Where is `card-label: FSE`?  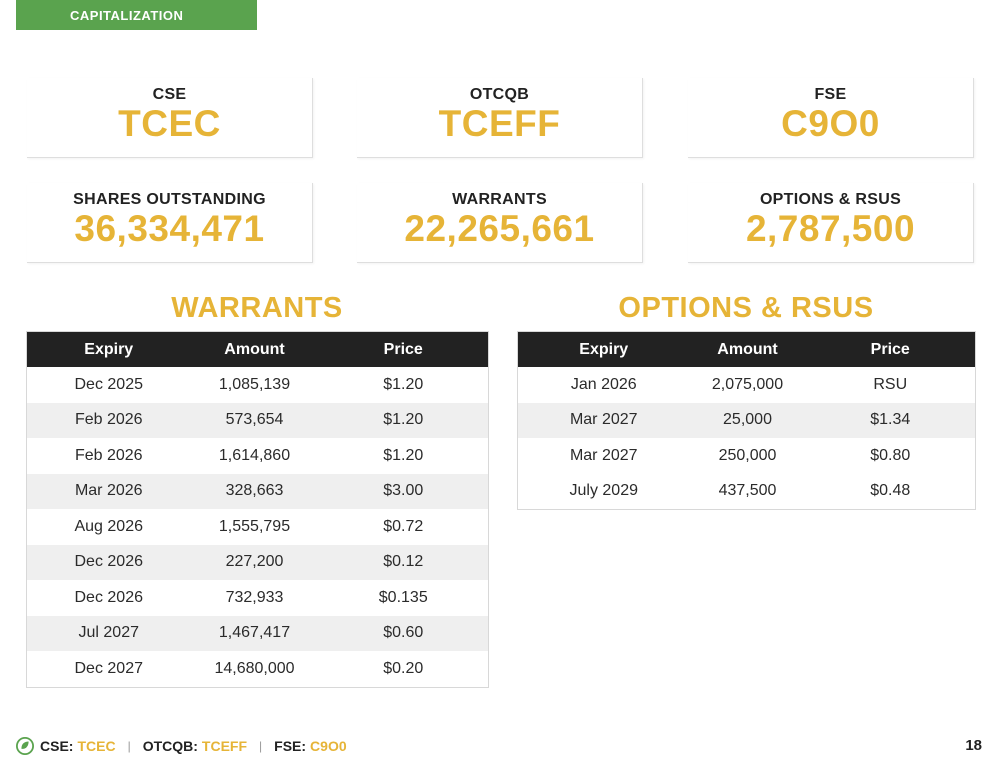
card-label: FSE is located at coordinates (830, 94).